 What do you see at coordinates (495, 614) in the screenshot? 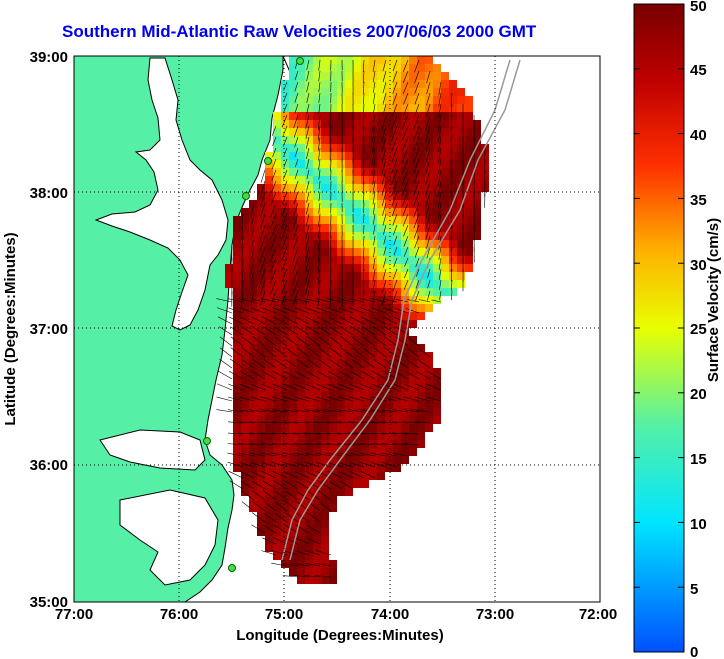
I see `x-tick-label: 73:00` at bounding box center [495, 614].